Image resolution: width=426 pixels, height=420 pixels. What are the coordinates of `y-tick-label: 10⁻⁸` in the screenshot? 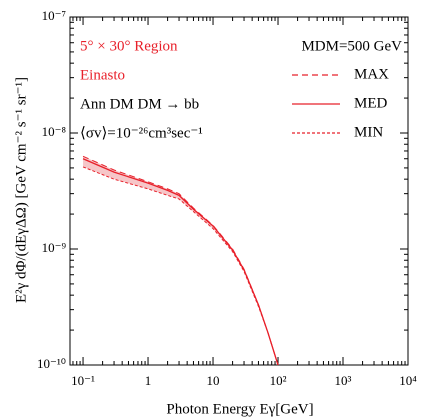 It's located at (54, 131).